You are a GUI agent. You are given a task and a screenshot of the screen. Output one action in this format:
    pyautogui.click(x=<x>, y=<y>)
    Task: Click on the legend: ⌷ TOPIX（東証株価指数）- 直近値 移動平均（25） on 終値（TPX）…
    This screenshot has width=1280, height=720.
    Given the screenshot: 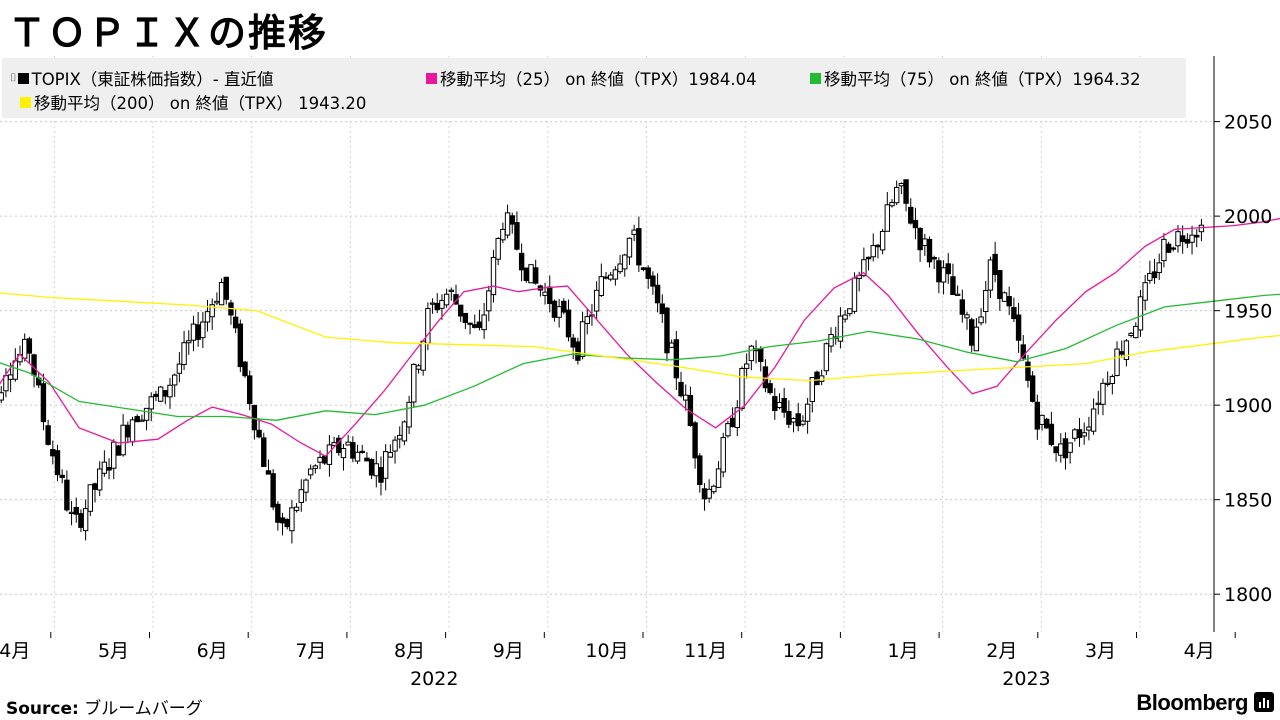 What is the action you would take?
    pyautogui.click(x=594, y=88)
    